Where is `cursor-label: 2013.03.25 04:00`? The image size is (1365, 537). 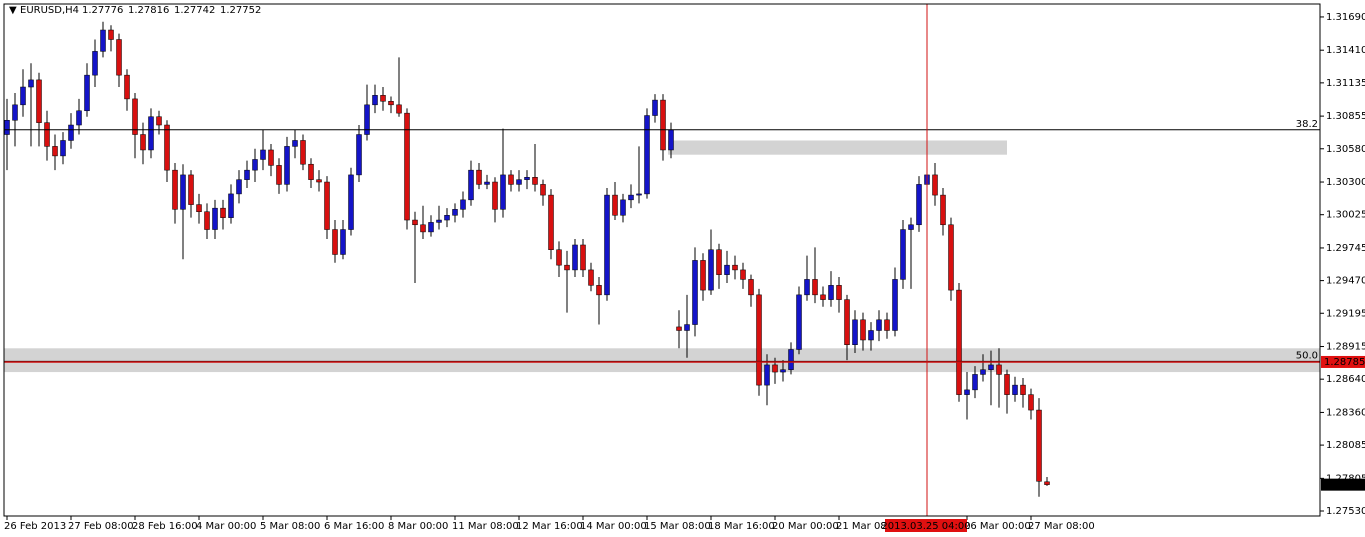
cursor-label: 2013.03.25 04:00 is located at coordinates (925, 526).